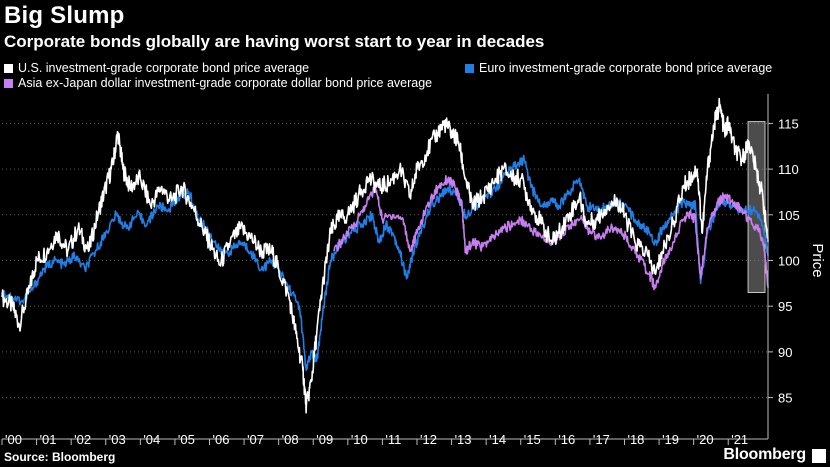  What do you see at coordinates (785, 398) in the screenshot?
I see `y-tick-label-85: 85` at bounding box center [785, 398].